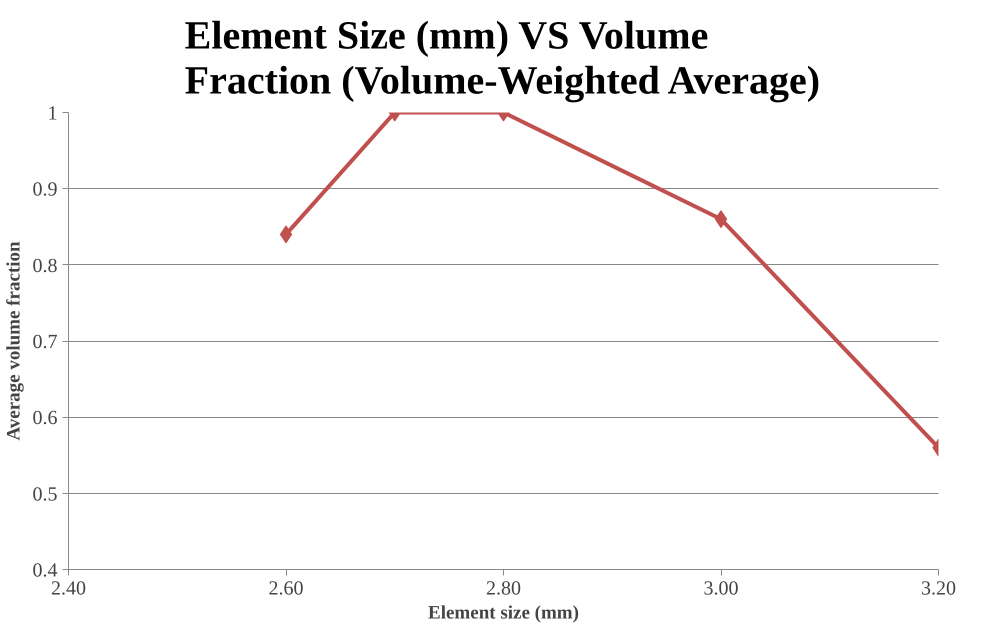  I want to click on y-tick-label: 0.8, so click(45, 265).